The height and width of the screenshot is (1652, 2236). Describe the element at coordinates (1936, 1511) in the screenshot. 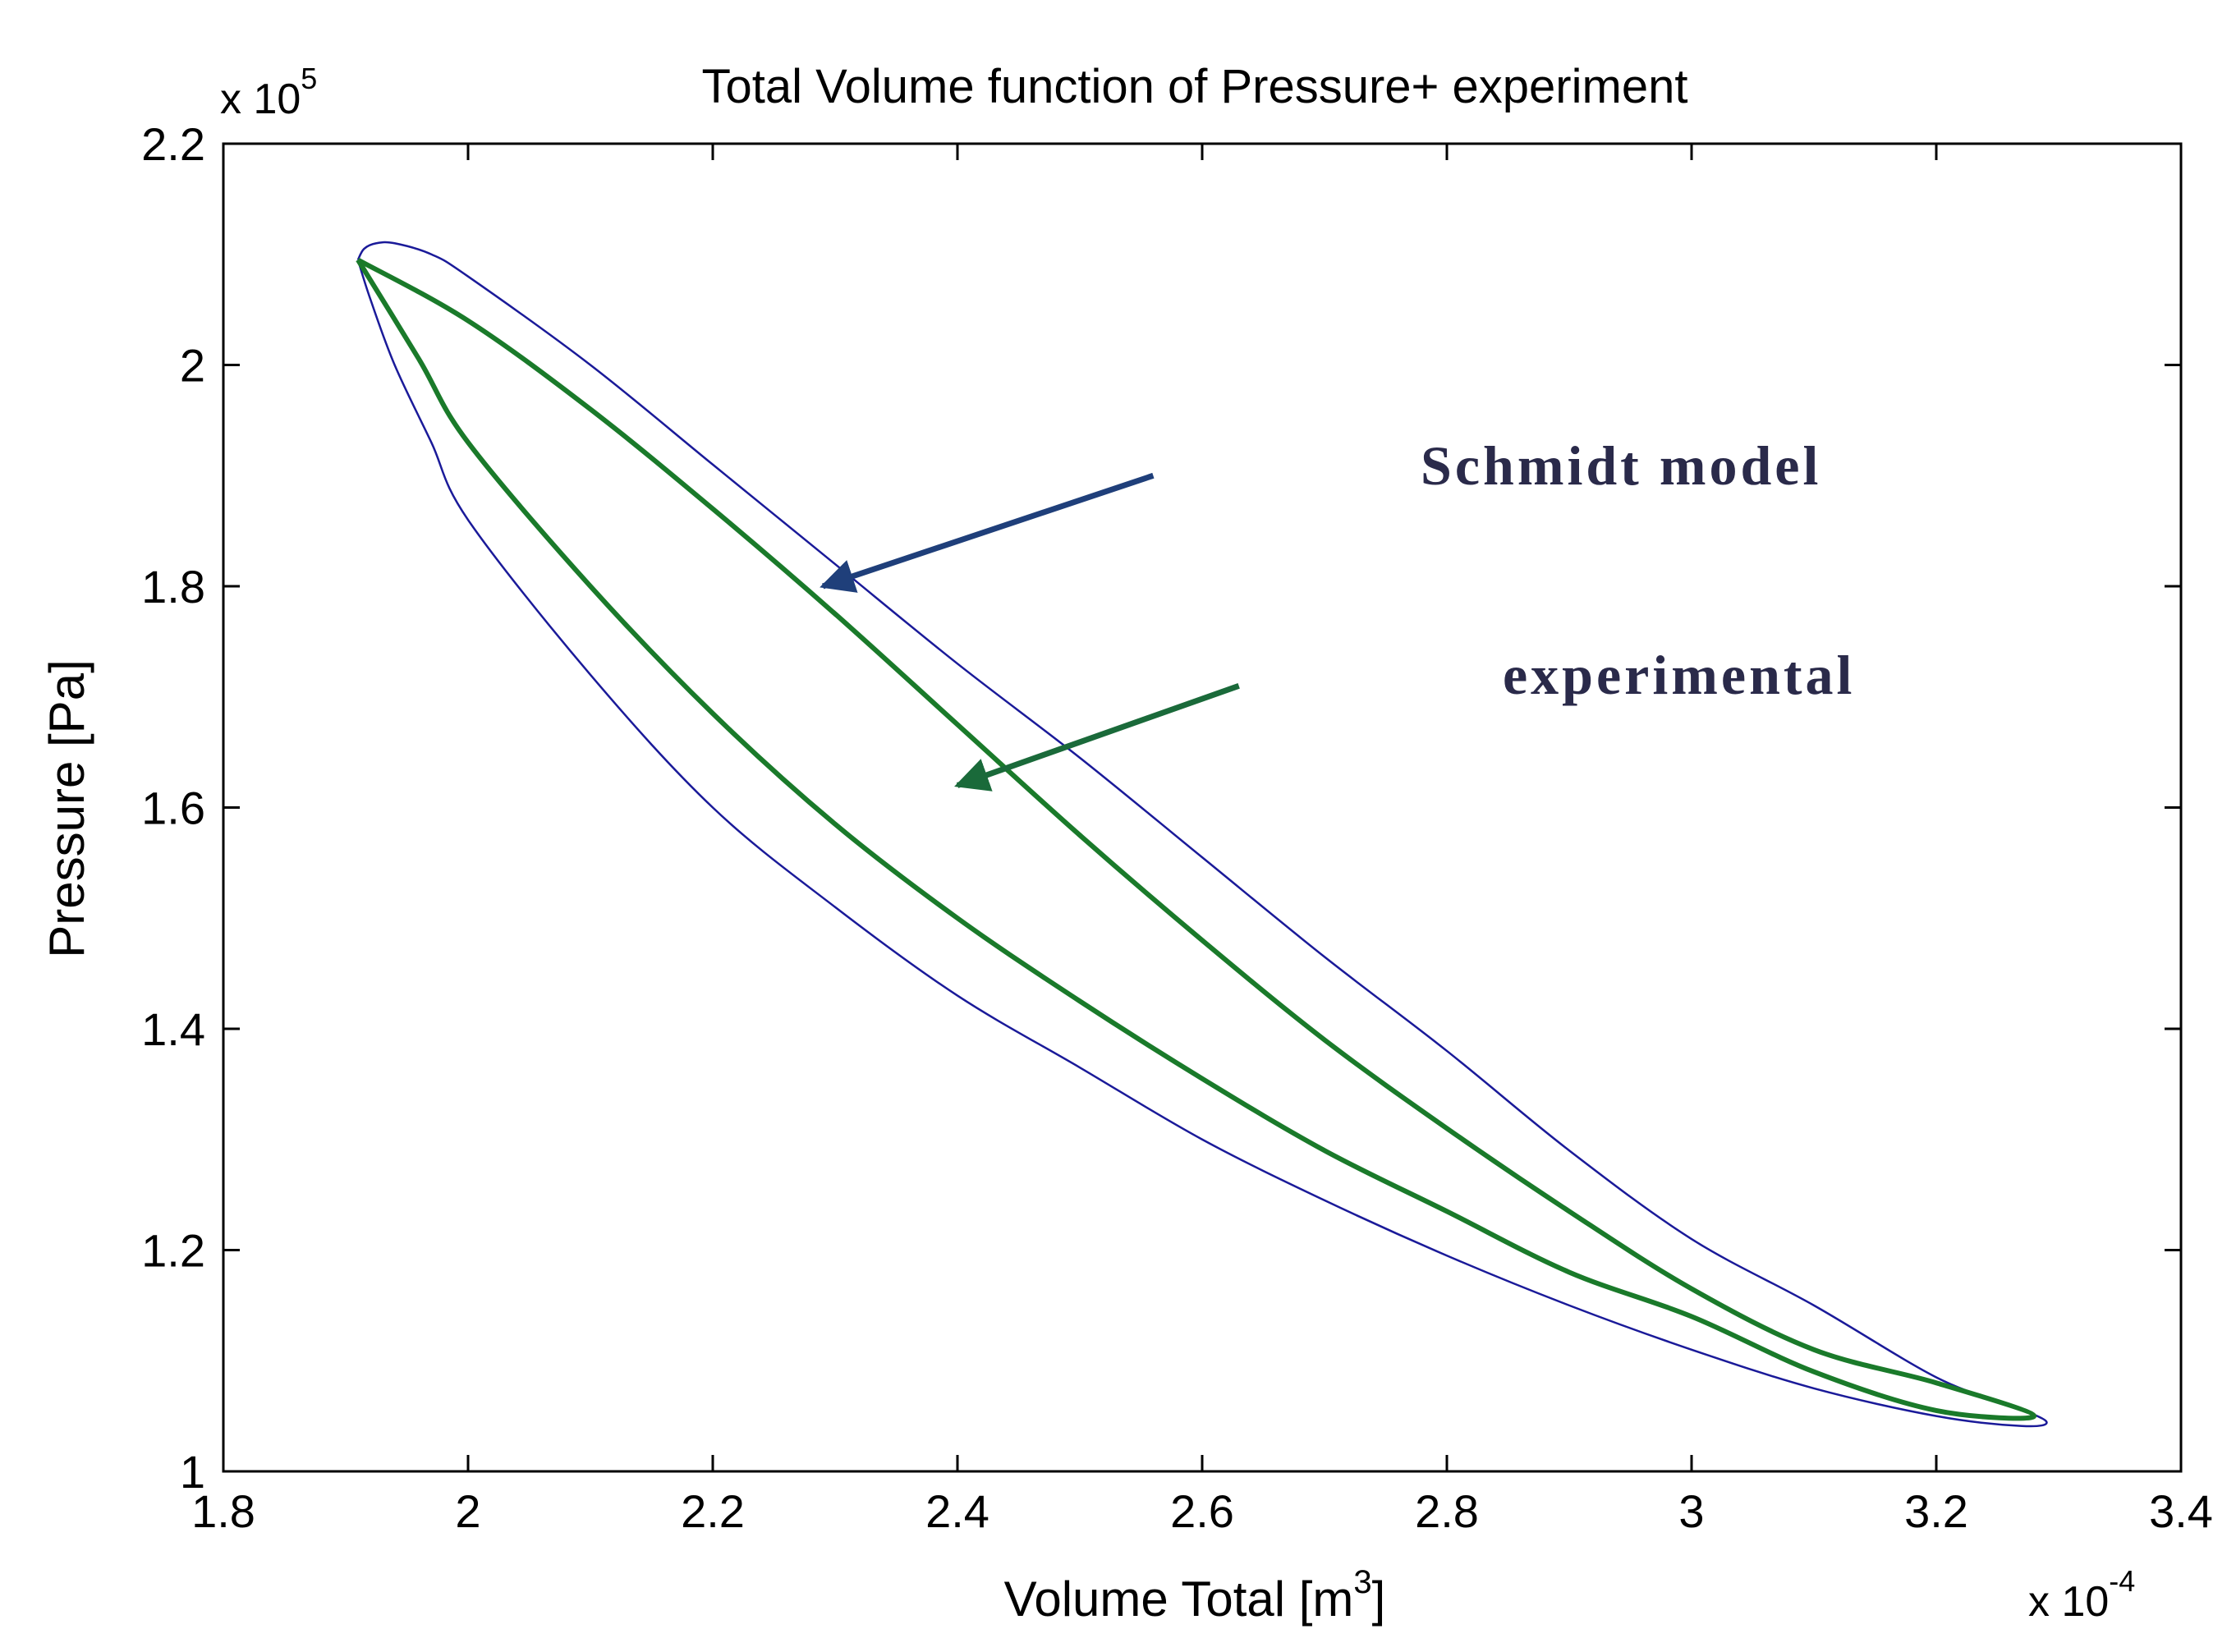

I see `x-tick-label: 3.2` at that location.